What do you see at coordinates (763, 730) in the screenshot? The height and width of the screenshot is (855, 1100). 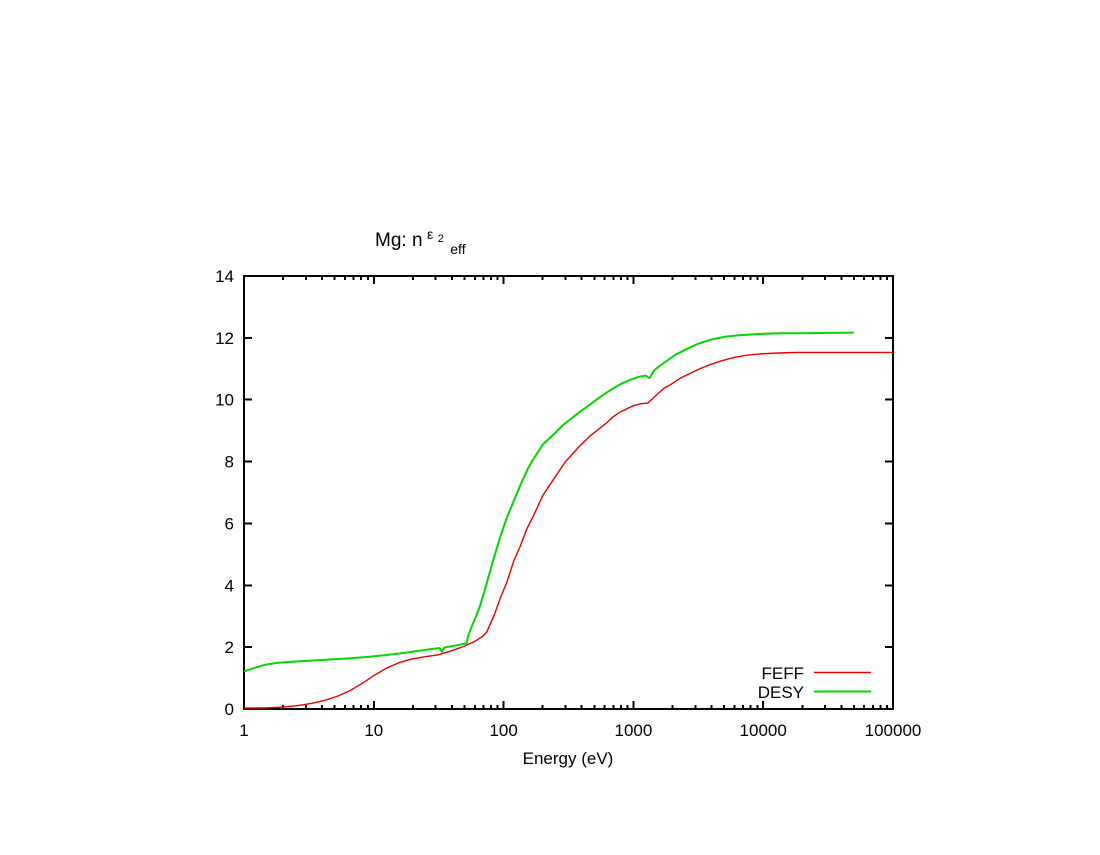 I see `x-tick-label: 10000` at bounding box center [763, 730].